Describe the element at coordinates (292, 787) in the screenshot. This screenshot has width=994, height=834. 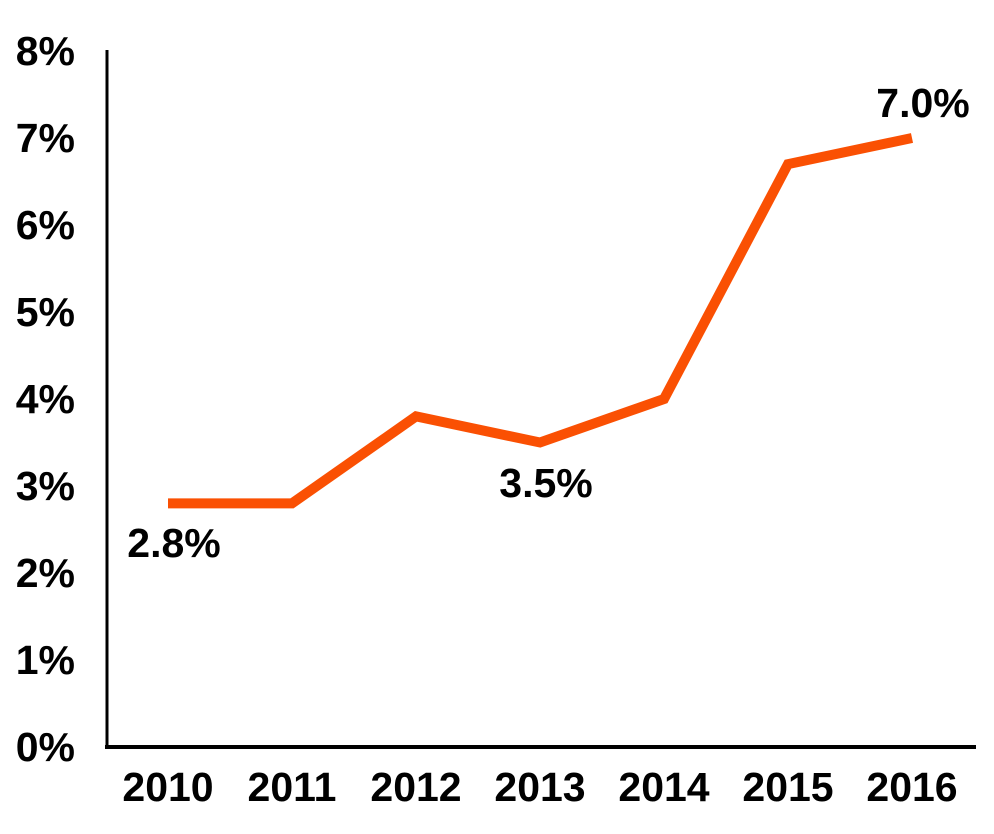
I see `x-tick-label: 2011` at that location.